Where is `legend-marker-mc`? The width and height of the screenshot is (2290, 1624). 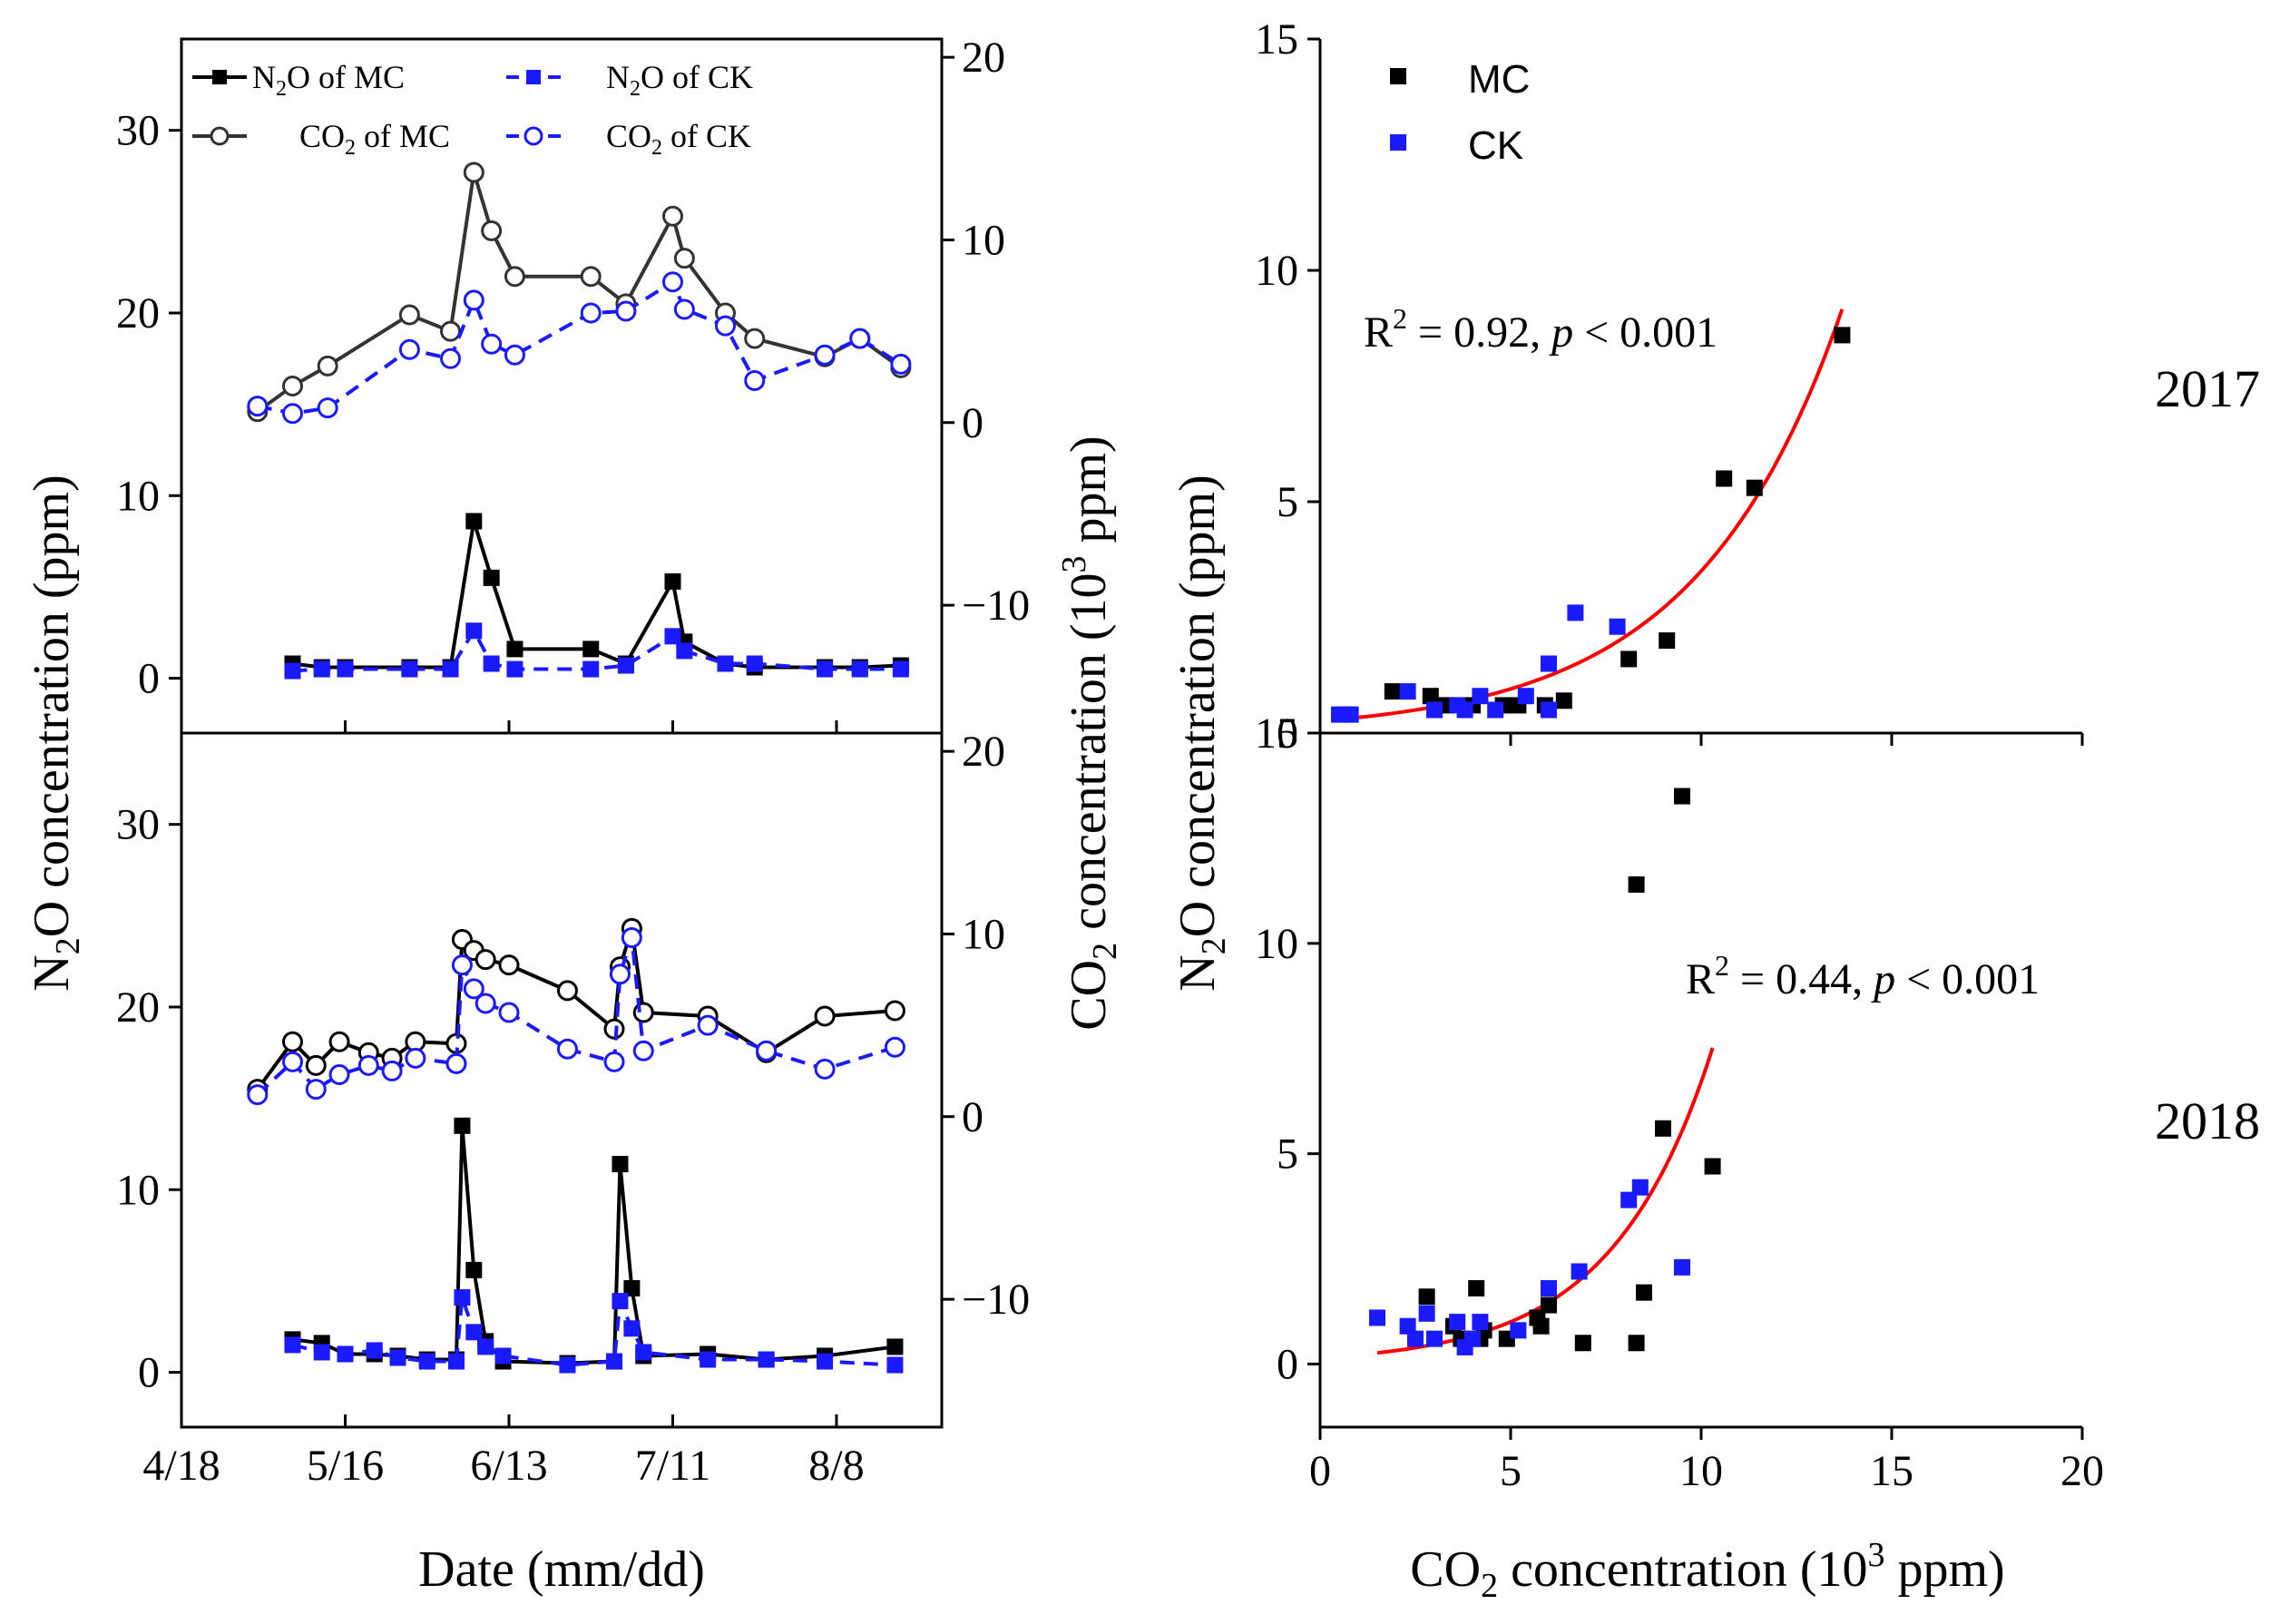
legend-marker-mc is located at coordinates (1398, 76).